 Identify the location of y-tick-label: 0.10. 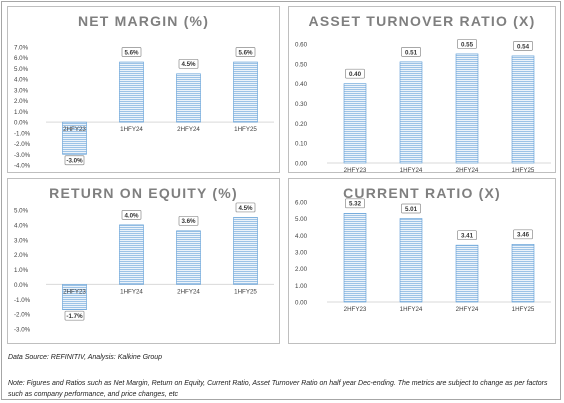
(301, 144).